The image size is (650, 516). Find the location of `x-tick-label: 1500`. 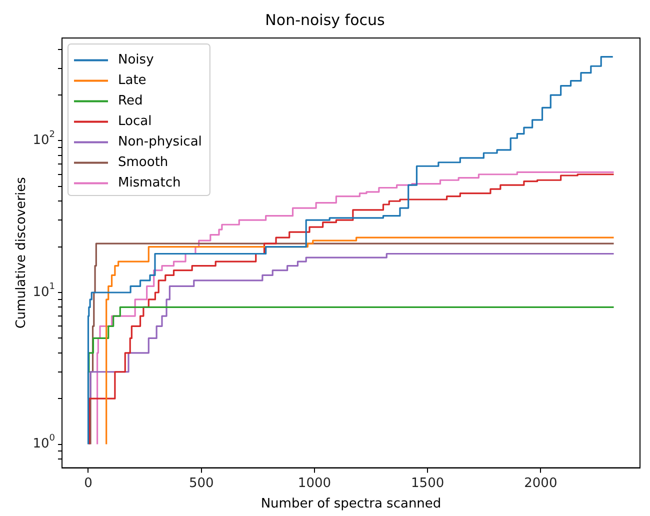

x-tick-label: 1500 is located at coordinates (427, 483).